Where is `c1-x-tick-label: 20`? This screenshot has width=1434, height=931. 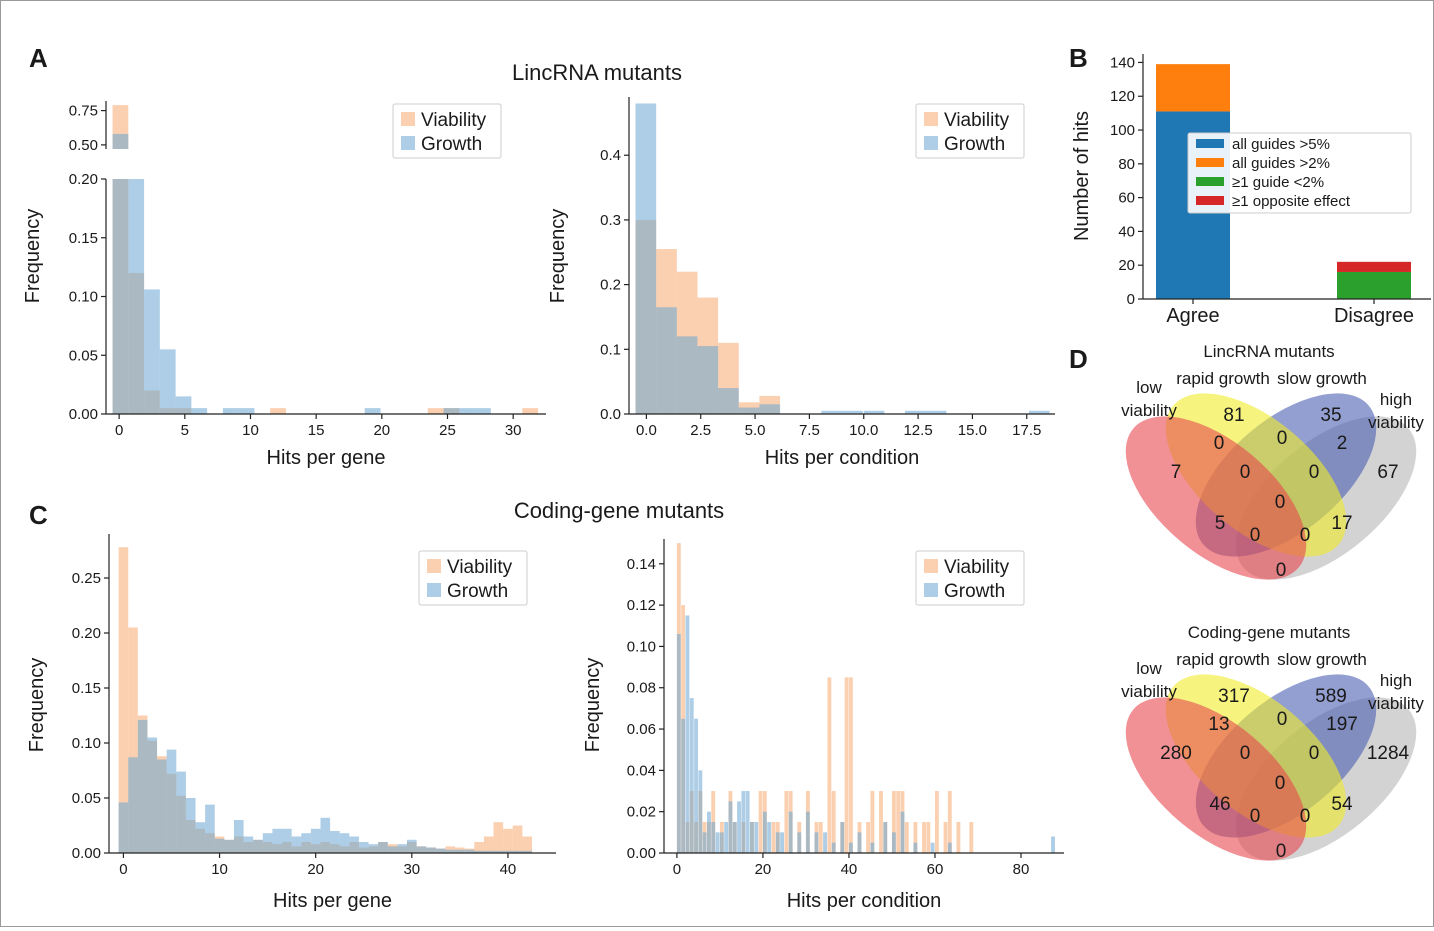
c1-x-tick-label: 20 is located at coordinates (315, 869).